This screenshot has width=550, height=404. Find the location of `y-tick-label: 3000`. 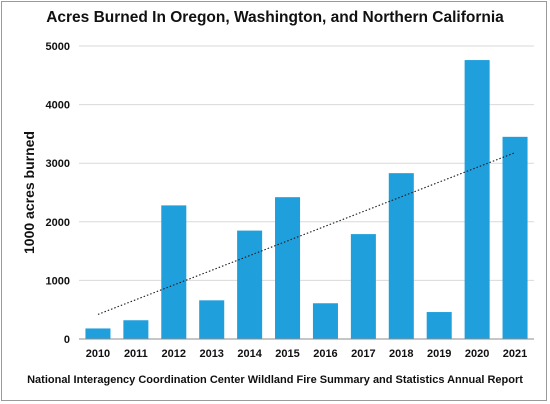

y-tick-label: 3000 is located at coordinates (58, 164).